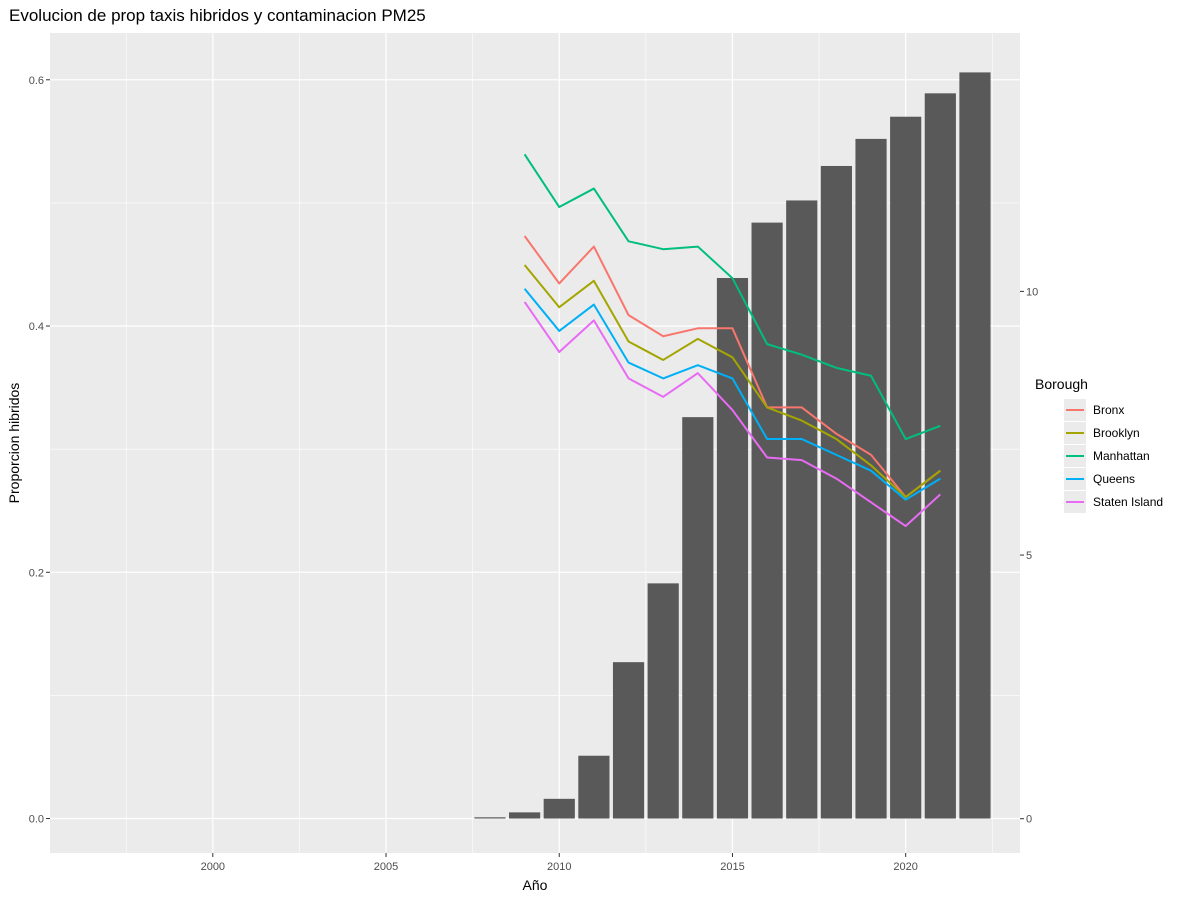 Image resolution: width=1180 pixels, height=900 pixels. What do you see at coordinates (1032, 292) in the screenshot?
I see `y2-tick-label: 10` at bounding box center [1032, 292].